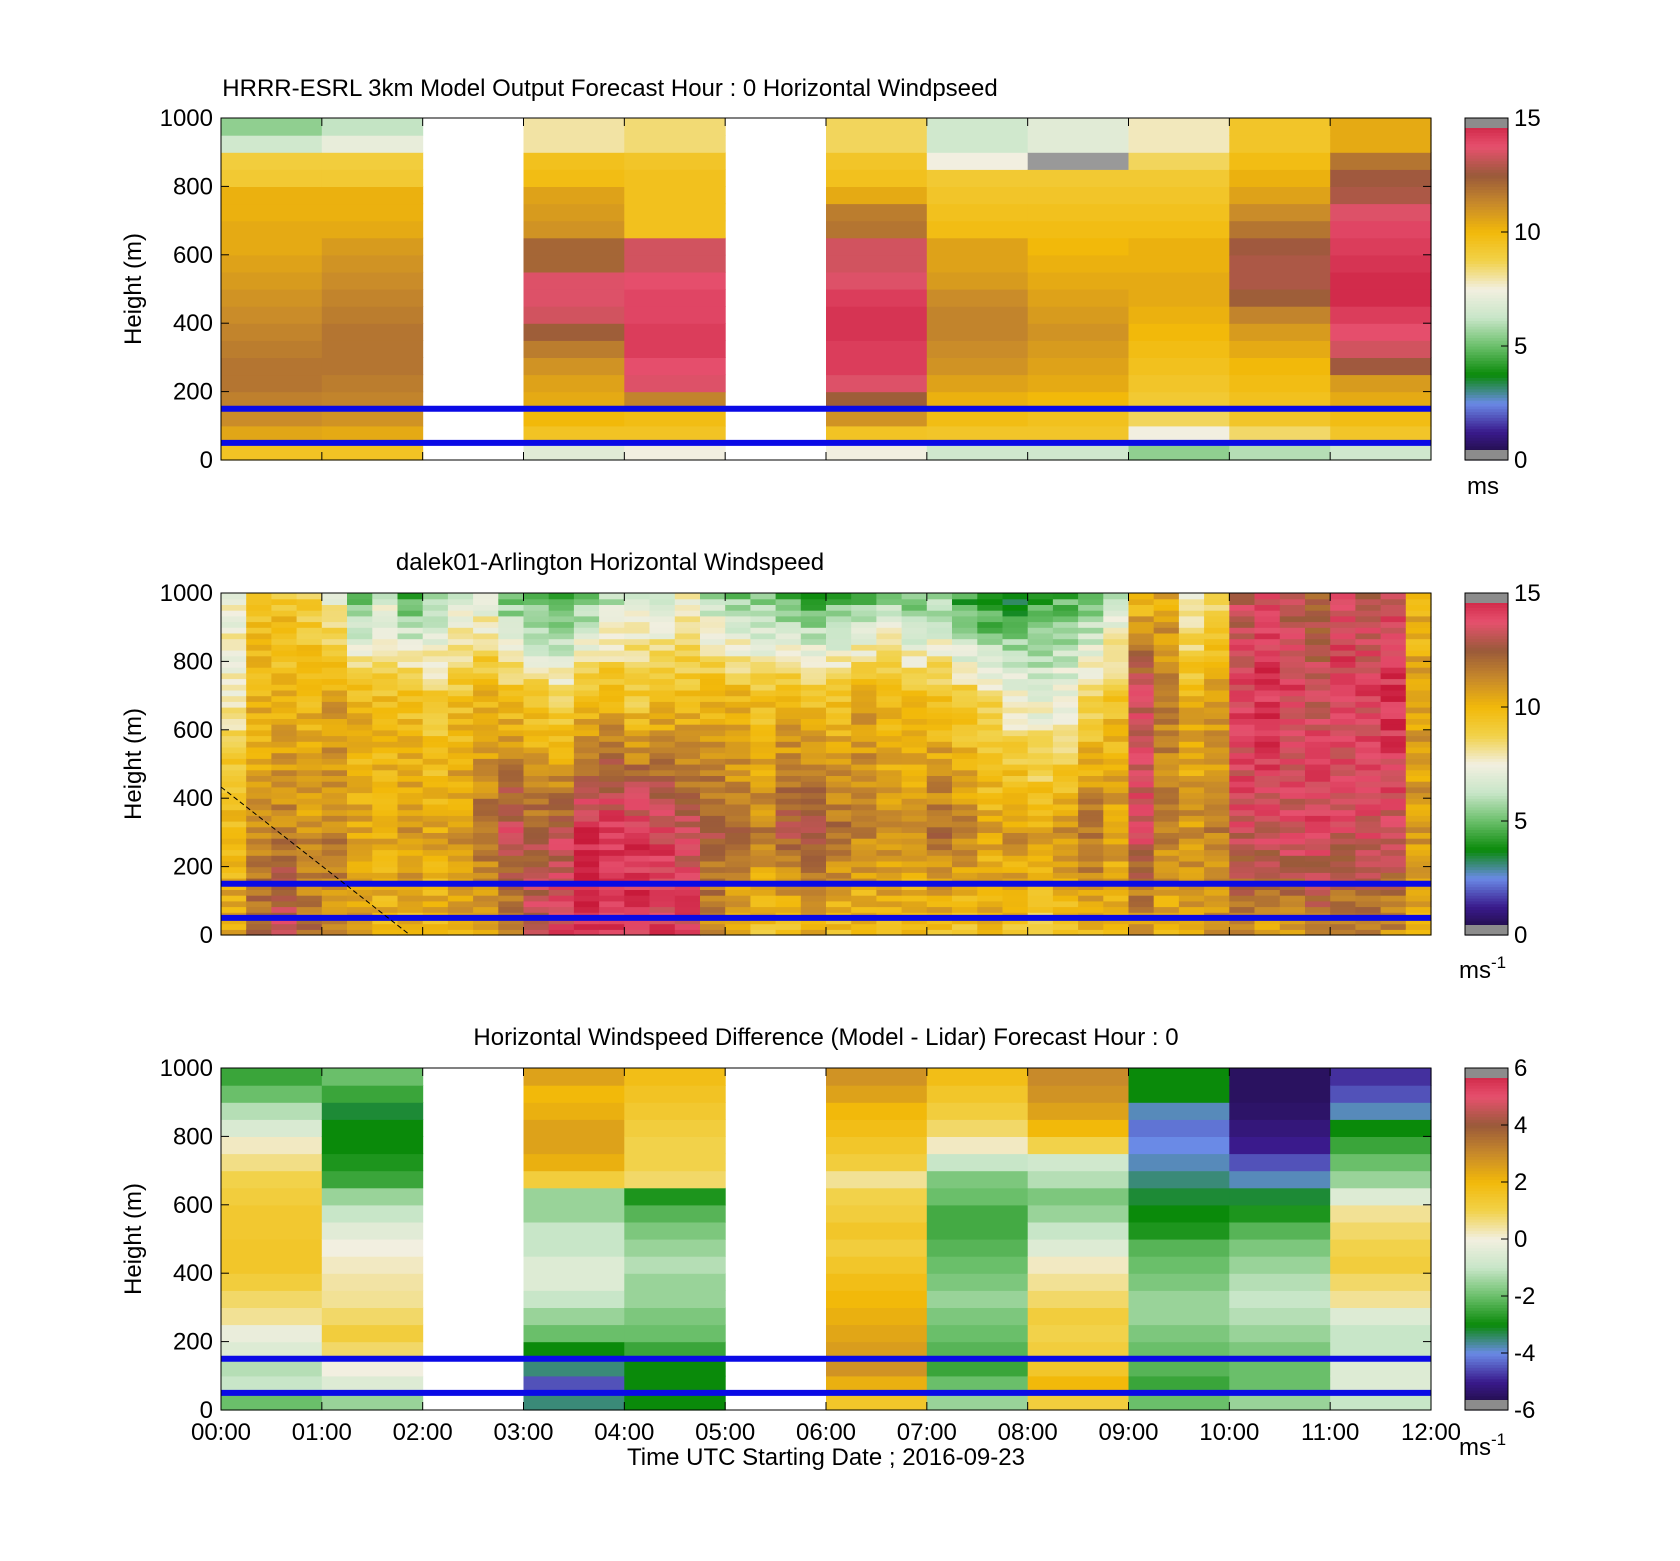  What do you see at coordinates (1475, 1447) in the screenshot?
I see `panel-difference-colorbar-unit-base: ms` at bounding box center [1475, 1447].